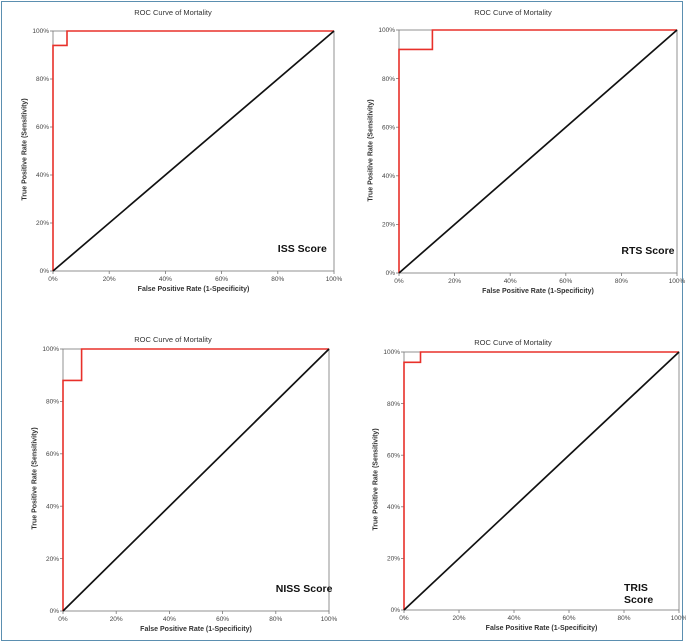 Image resolution: width=686 pixels, height=643 pixels. Describe the element at coordinates (304, 589) in the screenshot. I see `score-annotation: NISS Score` at that location.